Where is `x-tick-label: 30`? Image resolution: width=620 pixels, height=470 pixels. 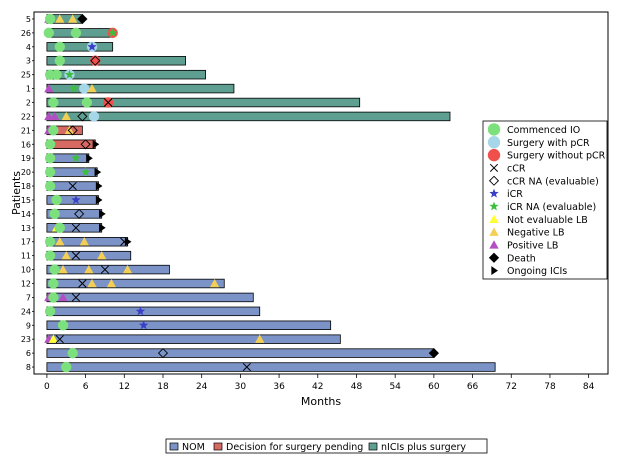 x-tick-label: 30 is located at coordinates (241, 387).